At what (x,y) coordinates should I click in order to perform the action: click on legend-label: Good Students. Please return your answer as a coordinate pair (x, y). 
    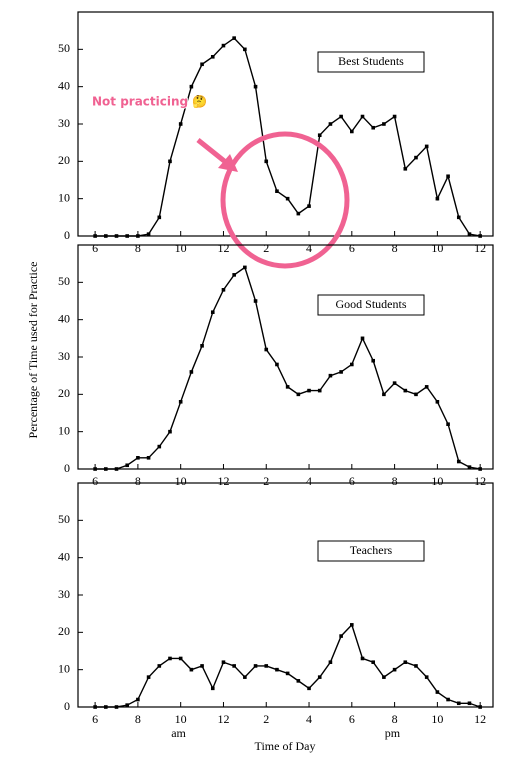
    Looking at the image, I should click on (370, 304).